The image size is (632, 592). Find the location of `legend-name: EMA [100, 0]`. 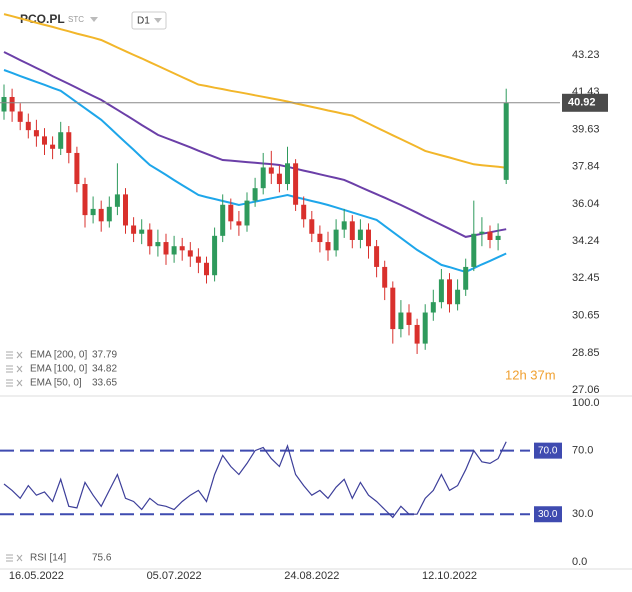

legend-name: EMA [100, 0] is located at coordinates (58, 369).